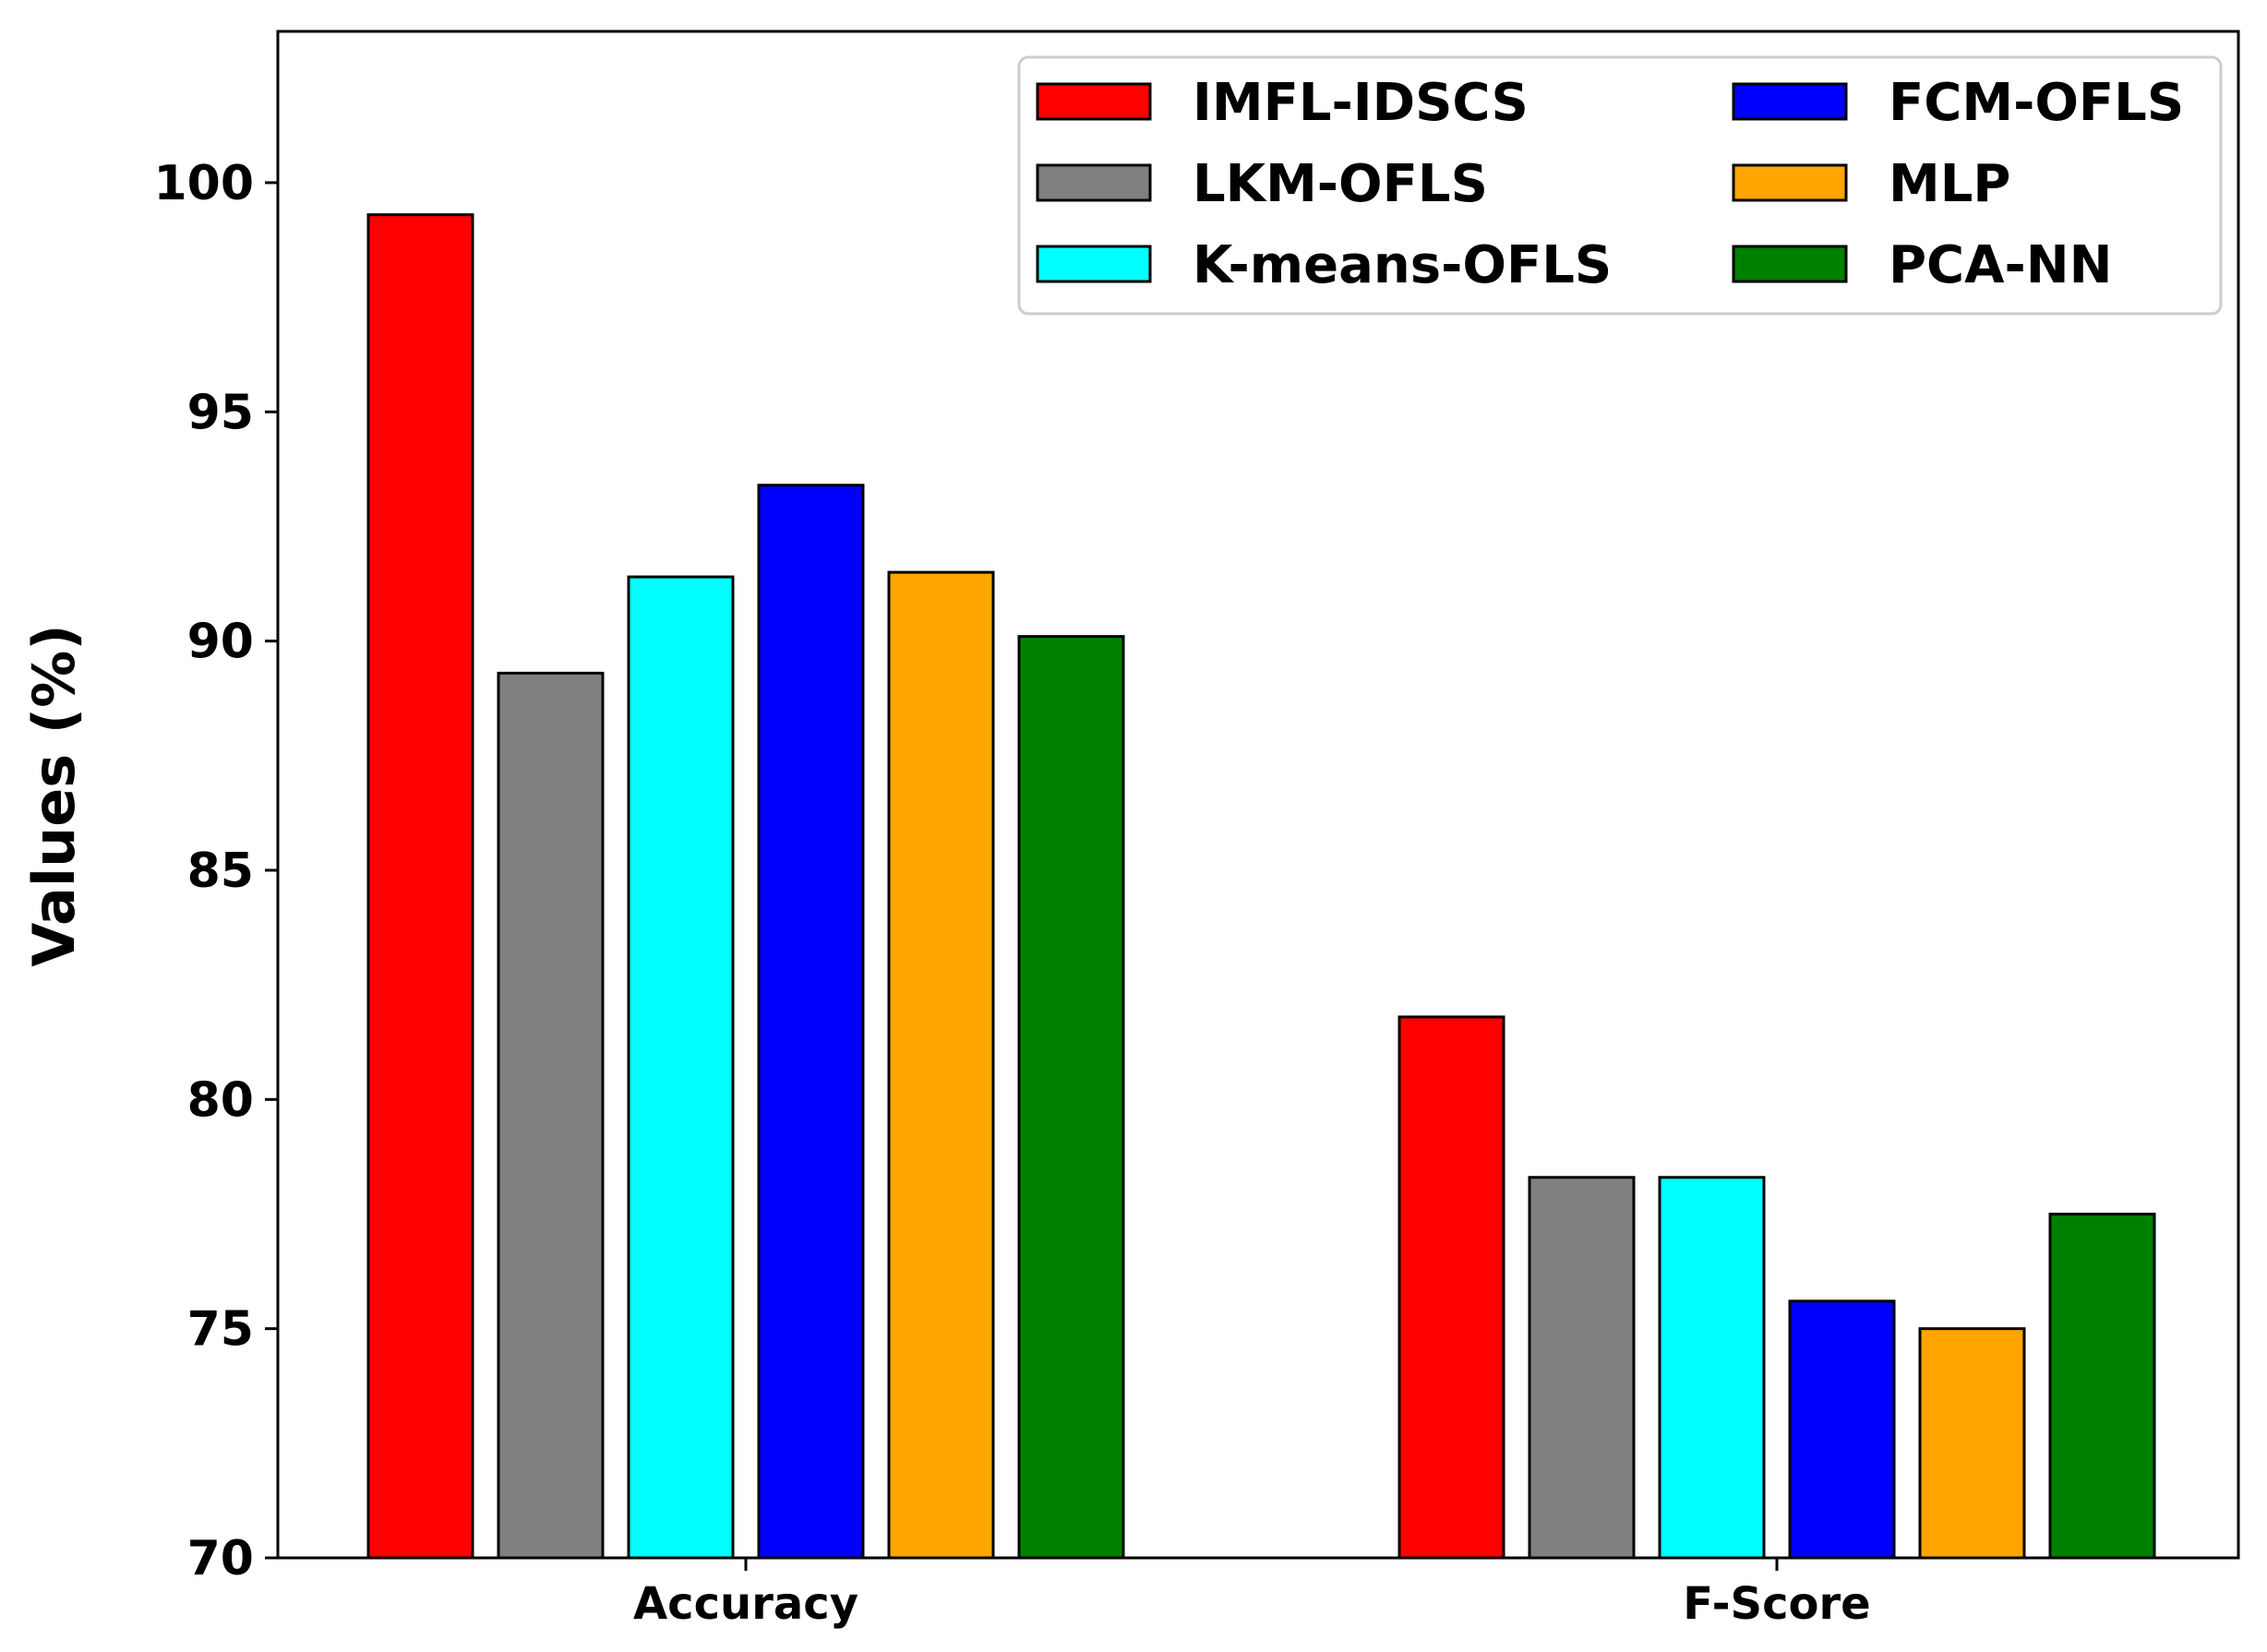 The height and width of the screenshot is (1652, 2267). Describe the element at coordinates (1972, 1443) in the screenshot. I see `bar-mlp-f-score` at that location.